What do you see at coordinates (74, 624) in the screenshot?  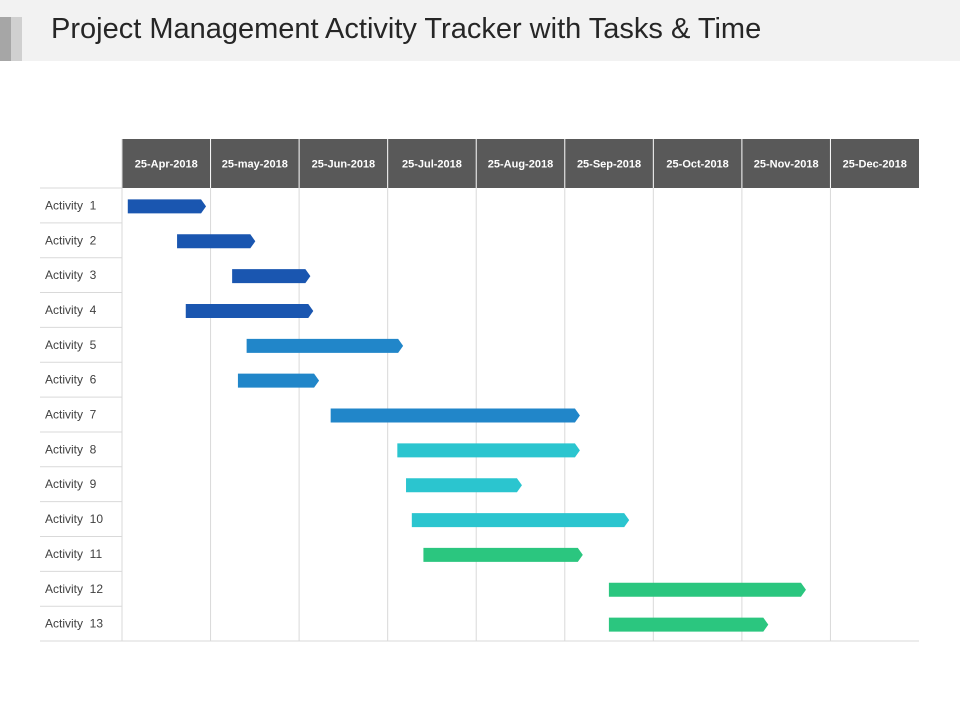 I see `activity-label: Activity 13` at bounding box center [74, 624].